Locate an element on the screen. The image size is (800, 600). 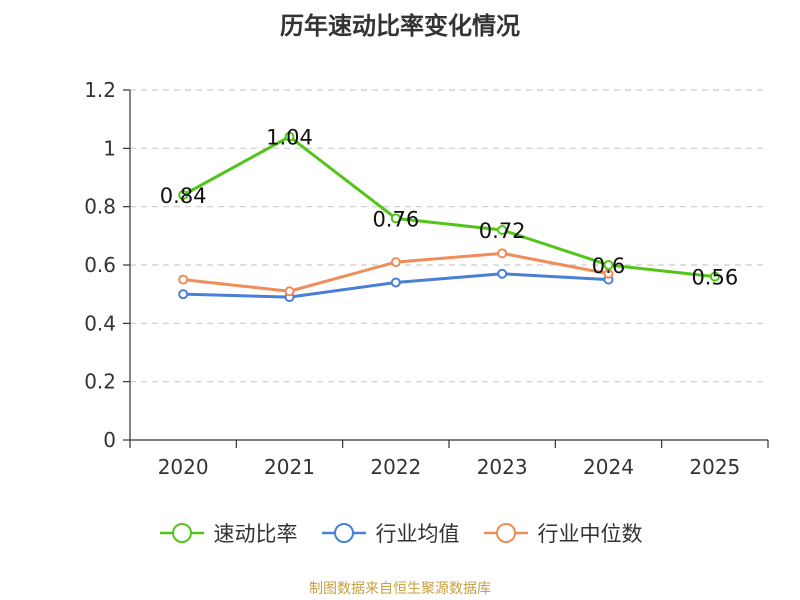
data-label: 0.84 is located at coordinates (183, 196).